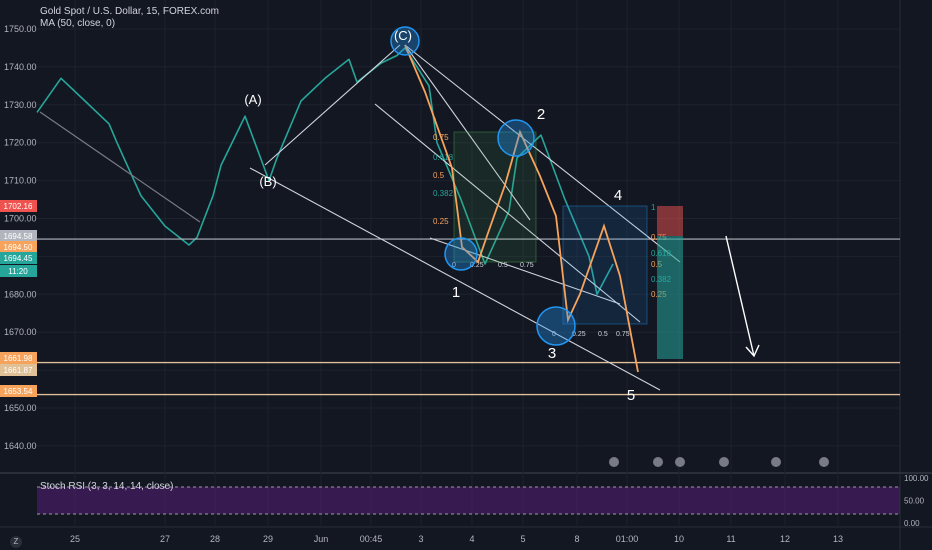 The width and height of the screenshot is (932, 550). Describe the element at coordinates (679, 539) in the screenshot. I see `x-tick-label: 10` at that location.